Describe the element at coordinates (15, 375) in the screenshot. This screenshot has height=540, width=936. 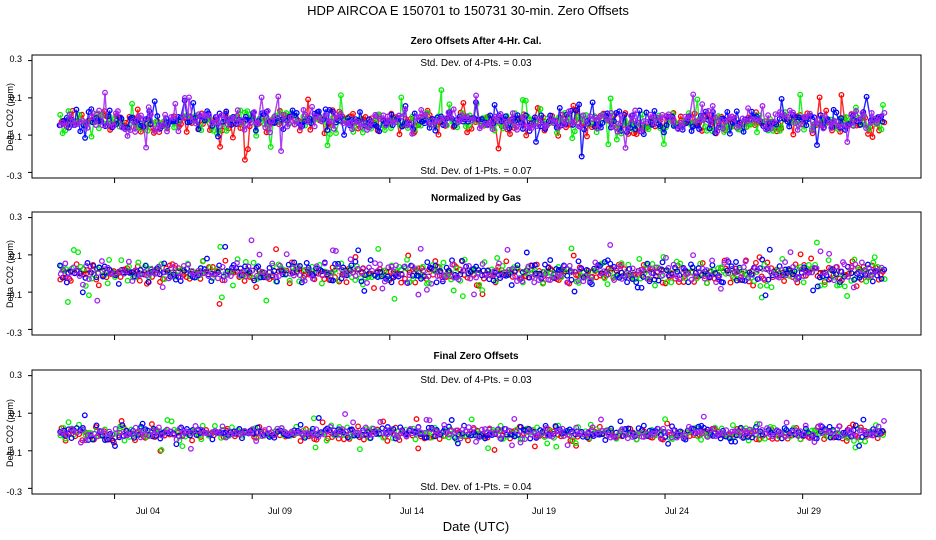
I see `y-tick-label: 0.3` at that location.